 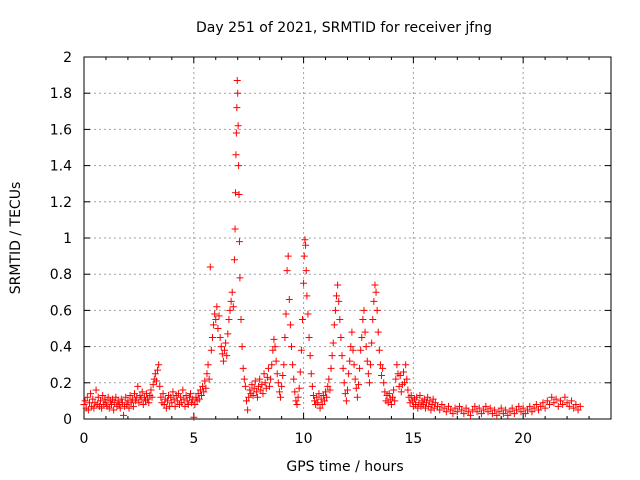 I want to click on y-tick-label: 1, so click(x=67, y=239).